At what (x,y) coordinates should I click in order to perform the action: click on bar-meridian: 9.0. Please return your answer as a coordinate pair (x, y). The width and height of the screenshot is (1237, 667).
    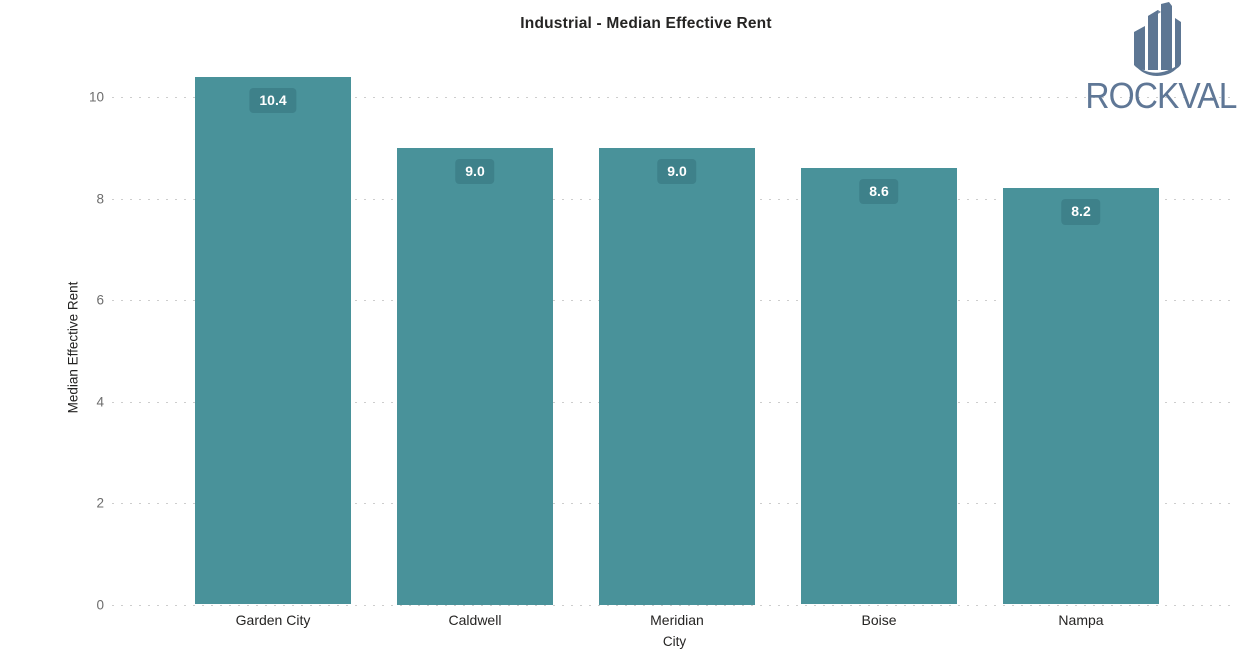
    Looking at the image, I should click on (677, 376).